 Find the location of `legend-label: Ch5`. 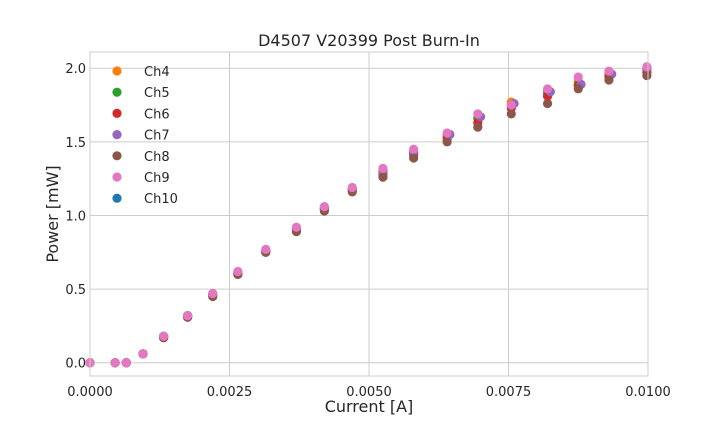

legend-label: Ch5 is located at coordinates (157, 93).